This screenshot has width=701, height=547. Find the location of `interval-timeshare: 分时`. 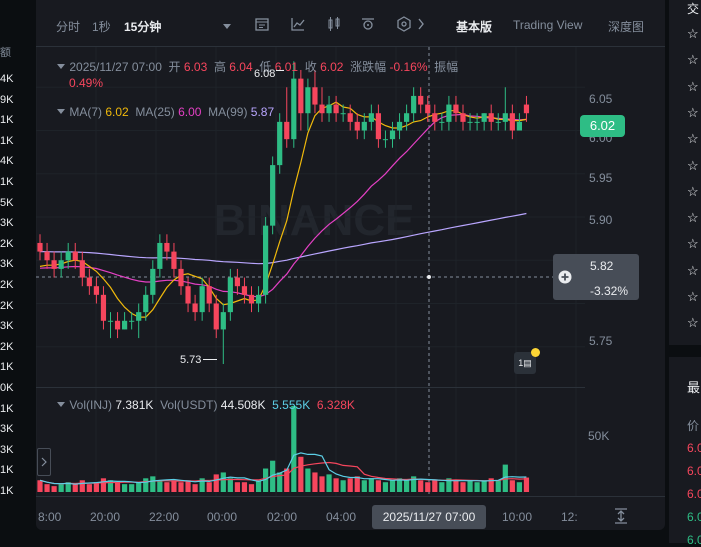

interval-timeshare: 分时 is located at coordinates (68, 27).